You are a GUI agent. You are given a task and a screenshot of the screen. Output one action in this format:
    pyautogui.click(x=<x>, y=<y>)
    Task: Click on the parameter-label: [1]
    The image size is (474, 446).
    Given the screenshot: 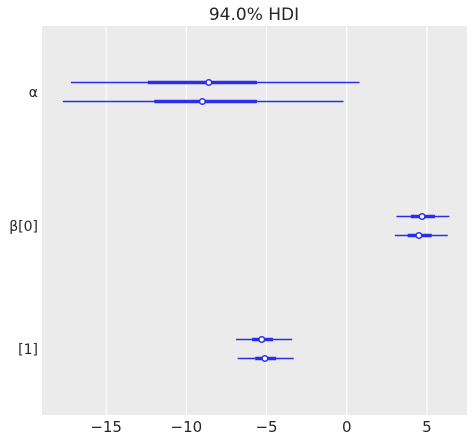 What is the action you would take?
    pyautogui.click(x=28, y=350)
    